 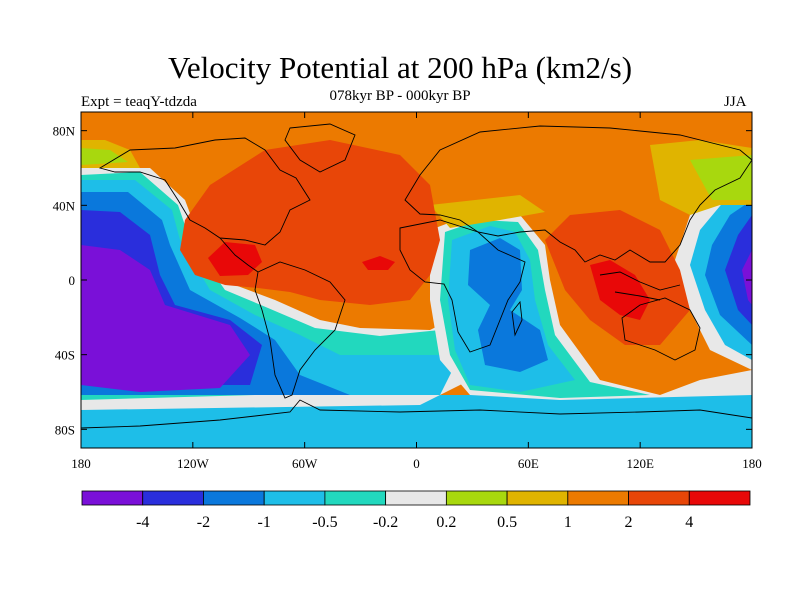 I want to click on colorbar-label: 1, so click(x=568, y=522).